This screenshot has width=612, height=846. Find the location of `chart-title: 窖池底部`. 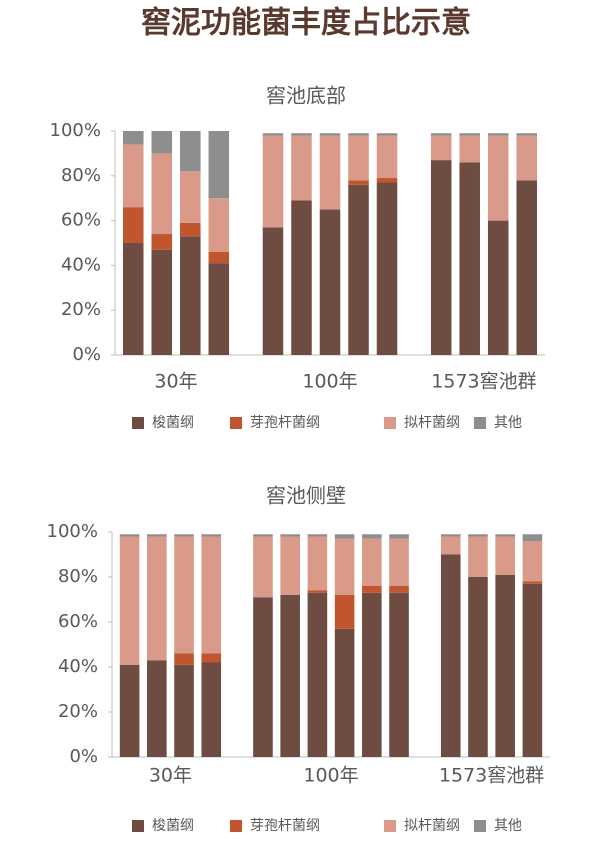

chart-title: 窖池底部 is located at coordinates (306, 96).